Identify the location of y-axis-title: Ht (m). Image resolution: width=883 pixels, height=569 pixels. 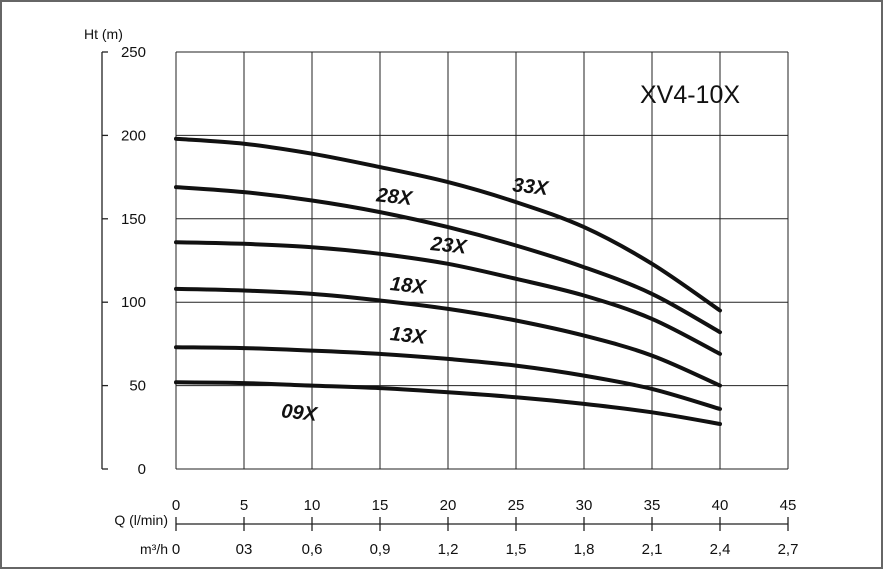
(103, 34).